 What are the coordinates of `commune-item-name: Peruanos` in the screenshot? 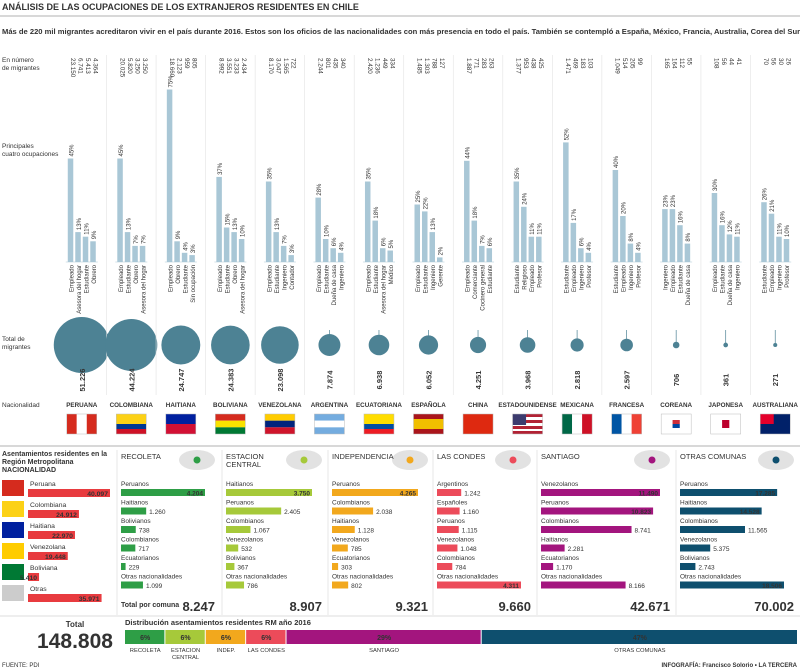 It's located at (135, 484).